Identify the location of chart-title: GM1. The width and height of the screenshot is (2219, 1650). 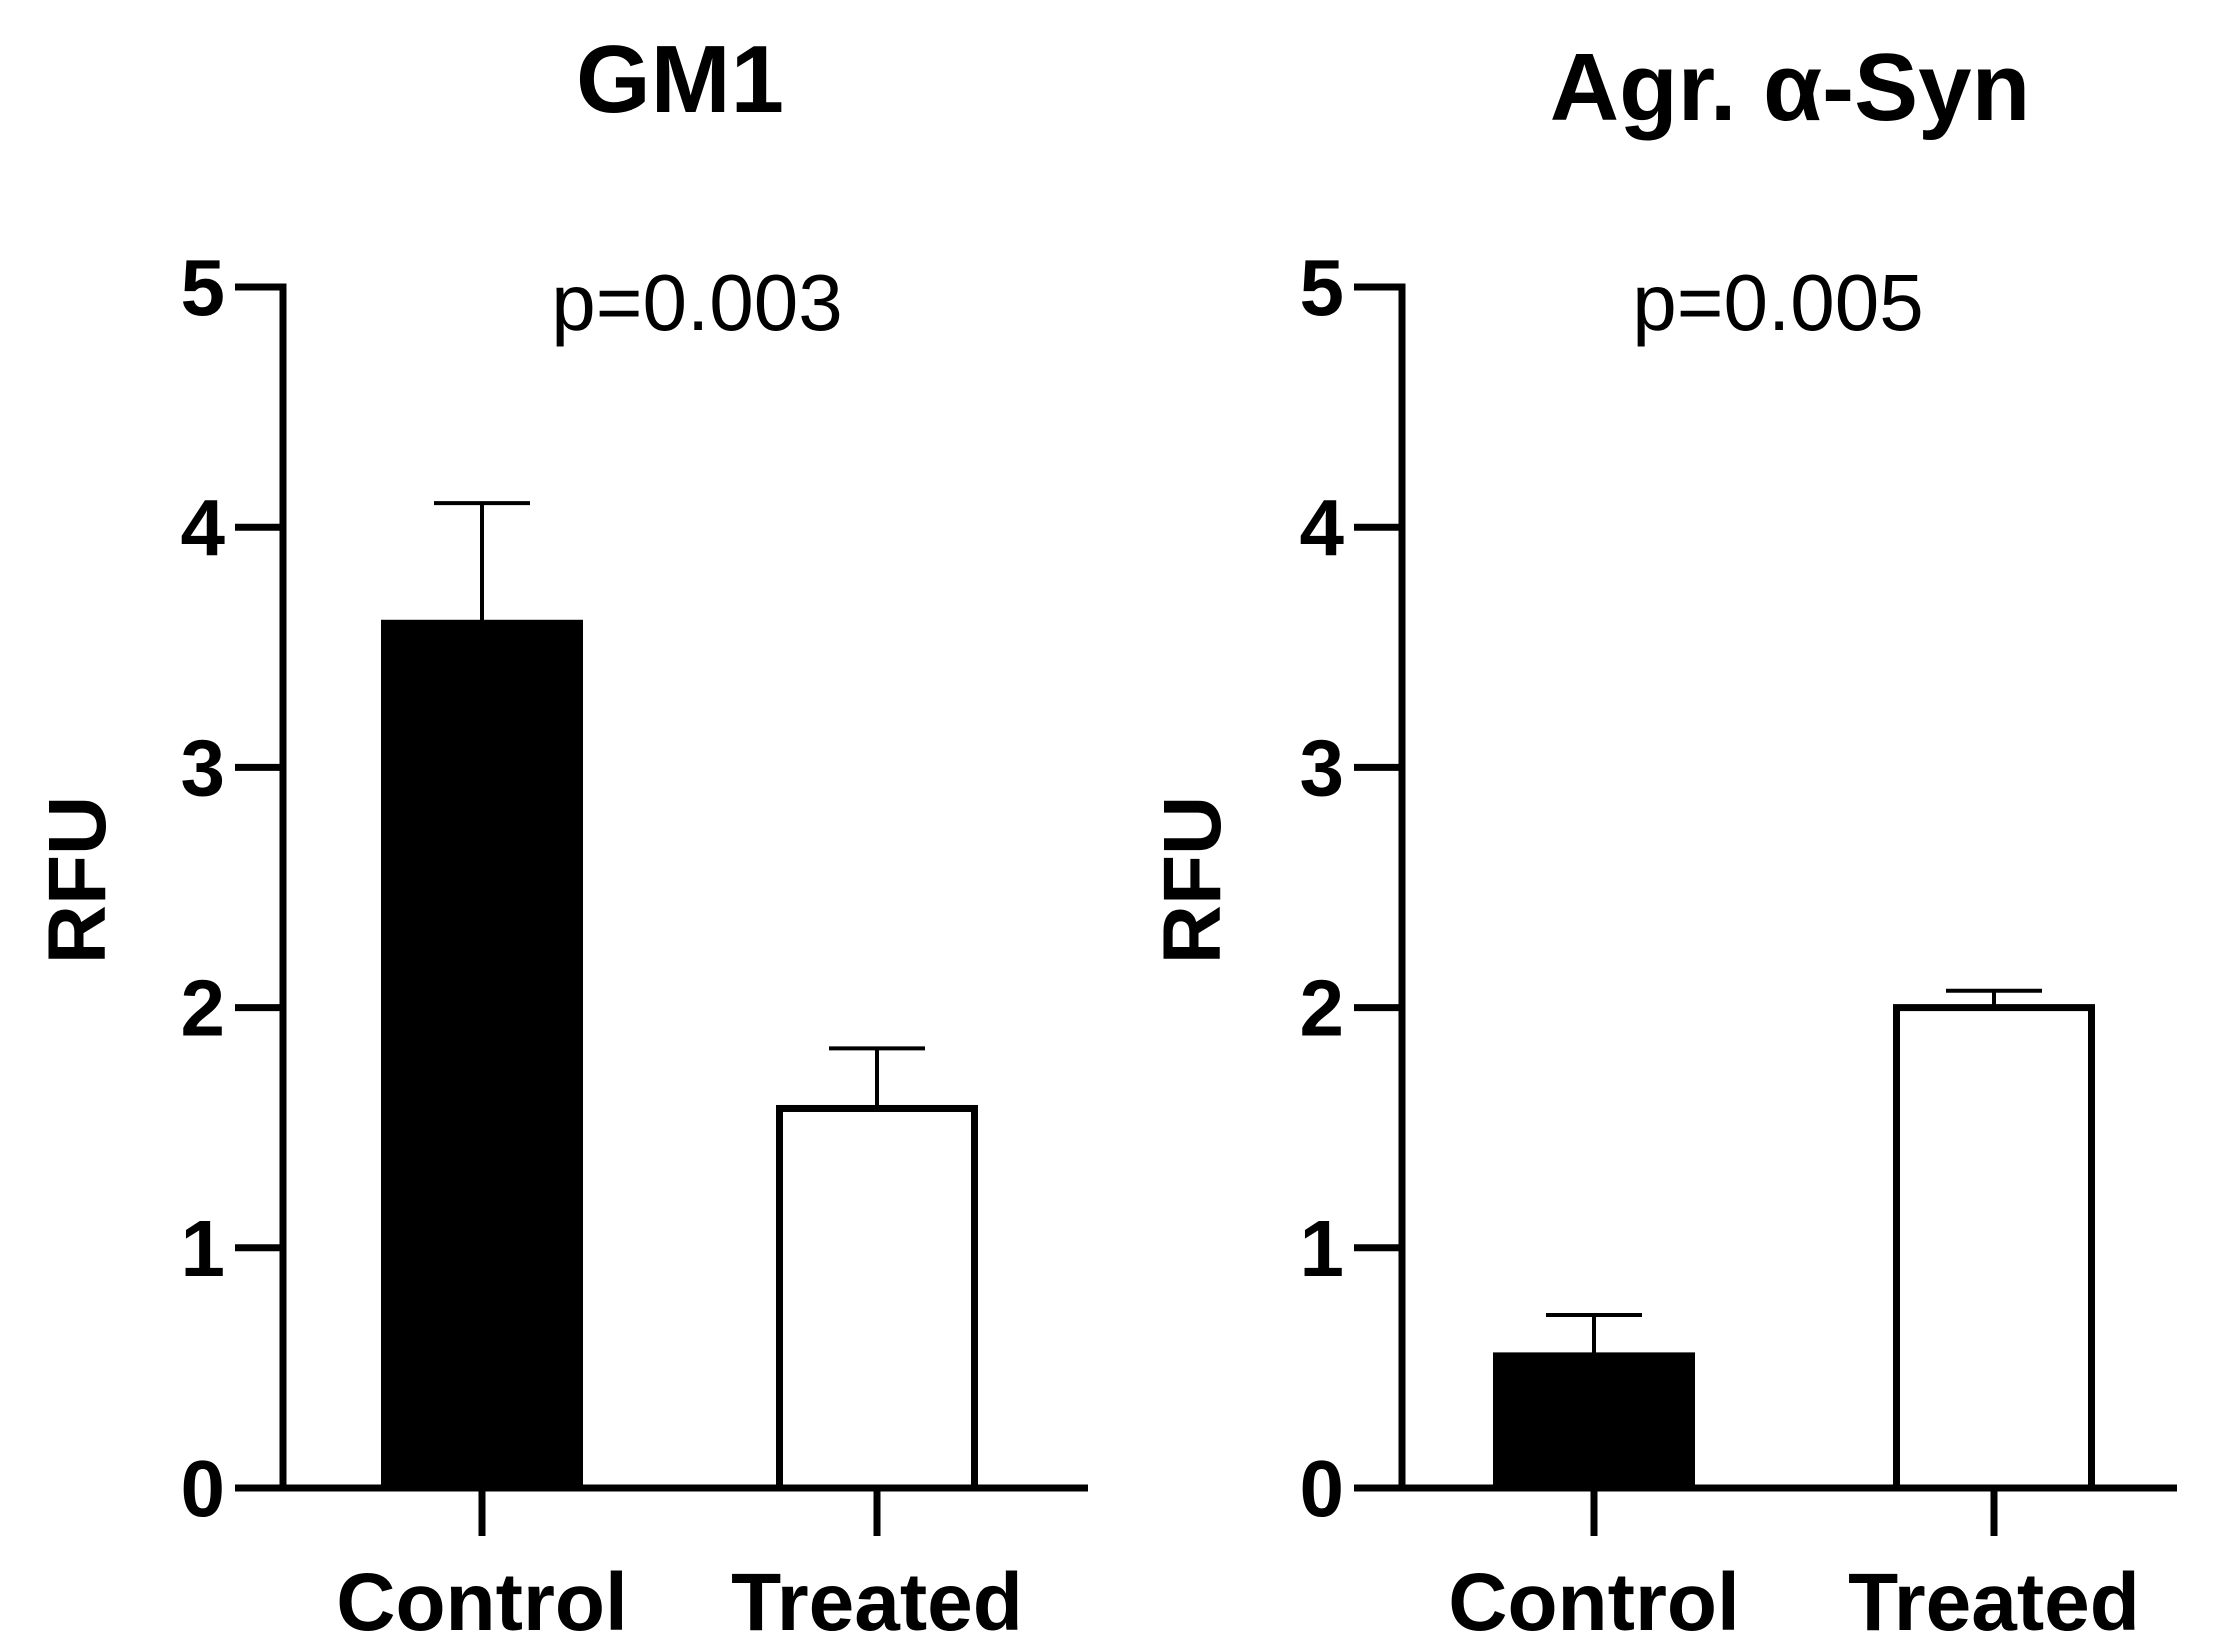
(680, 79).